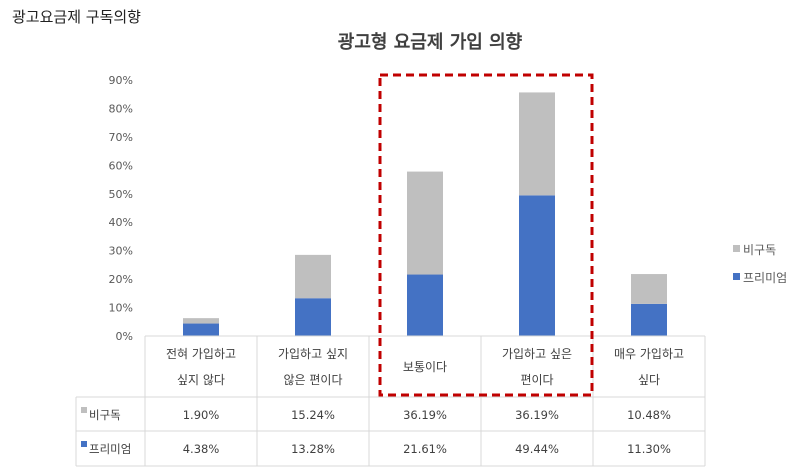 The image size is (800, 474). What do you see at coordinates (430, 42) in the screenshot?
I see `chart-title: 광고형 요금제 가입 의향` at bounding box center [430, 42].